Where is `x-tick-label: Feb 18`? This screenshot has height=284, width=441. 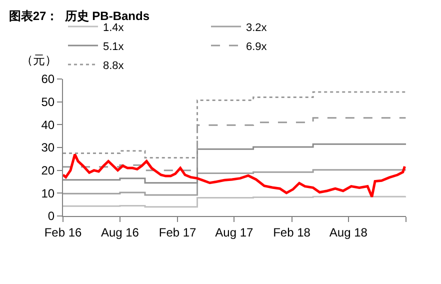
x-tick-label: Feb 18 is located at coordinates (292, 232).